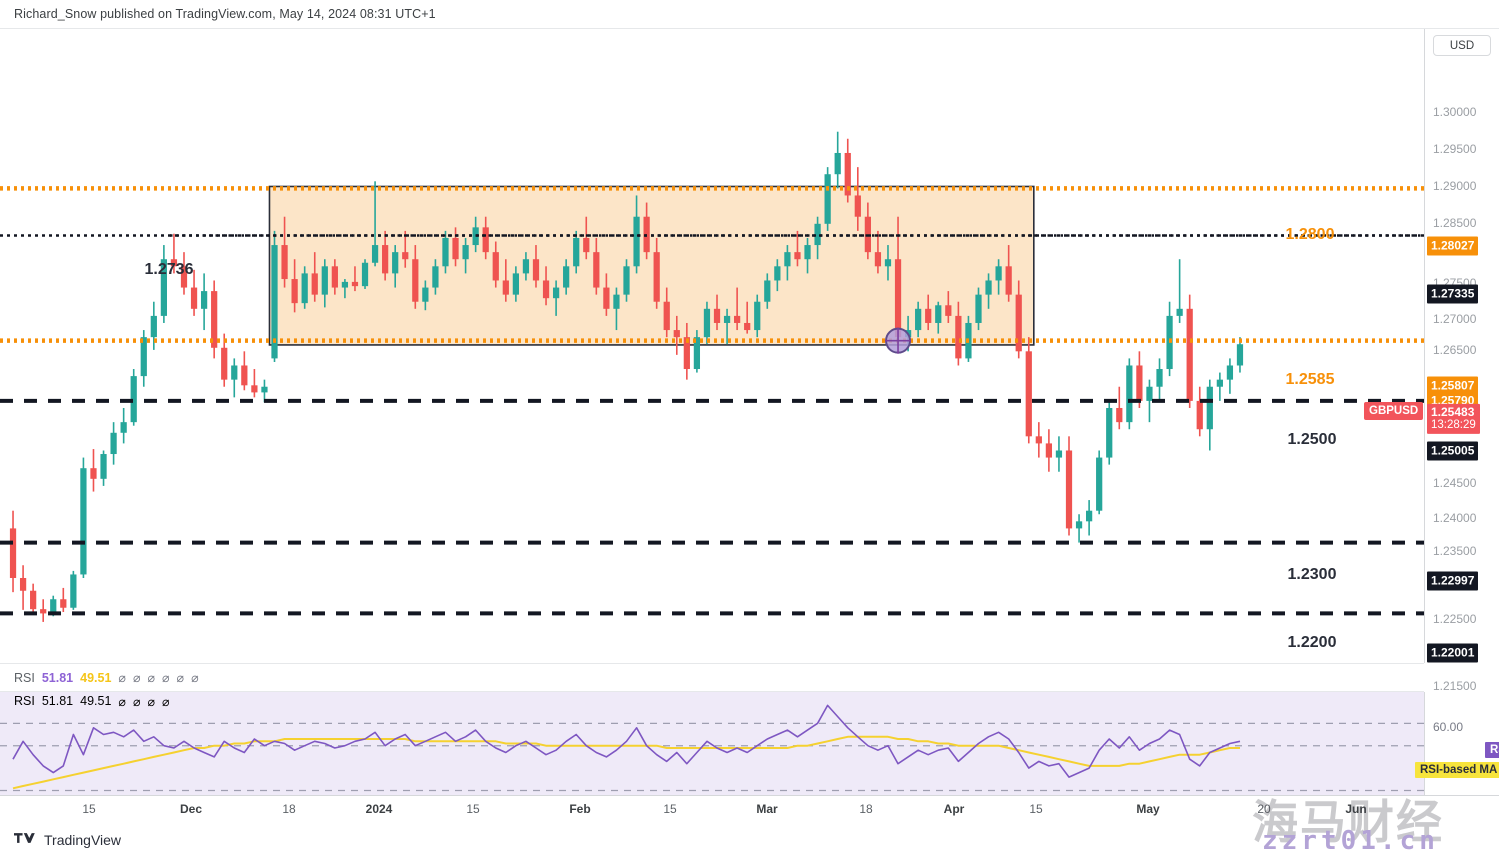  I want to click on level-22001-tag: 1.22001, so click(1453, 653).